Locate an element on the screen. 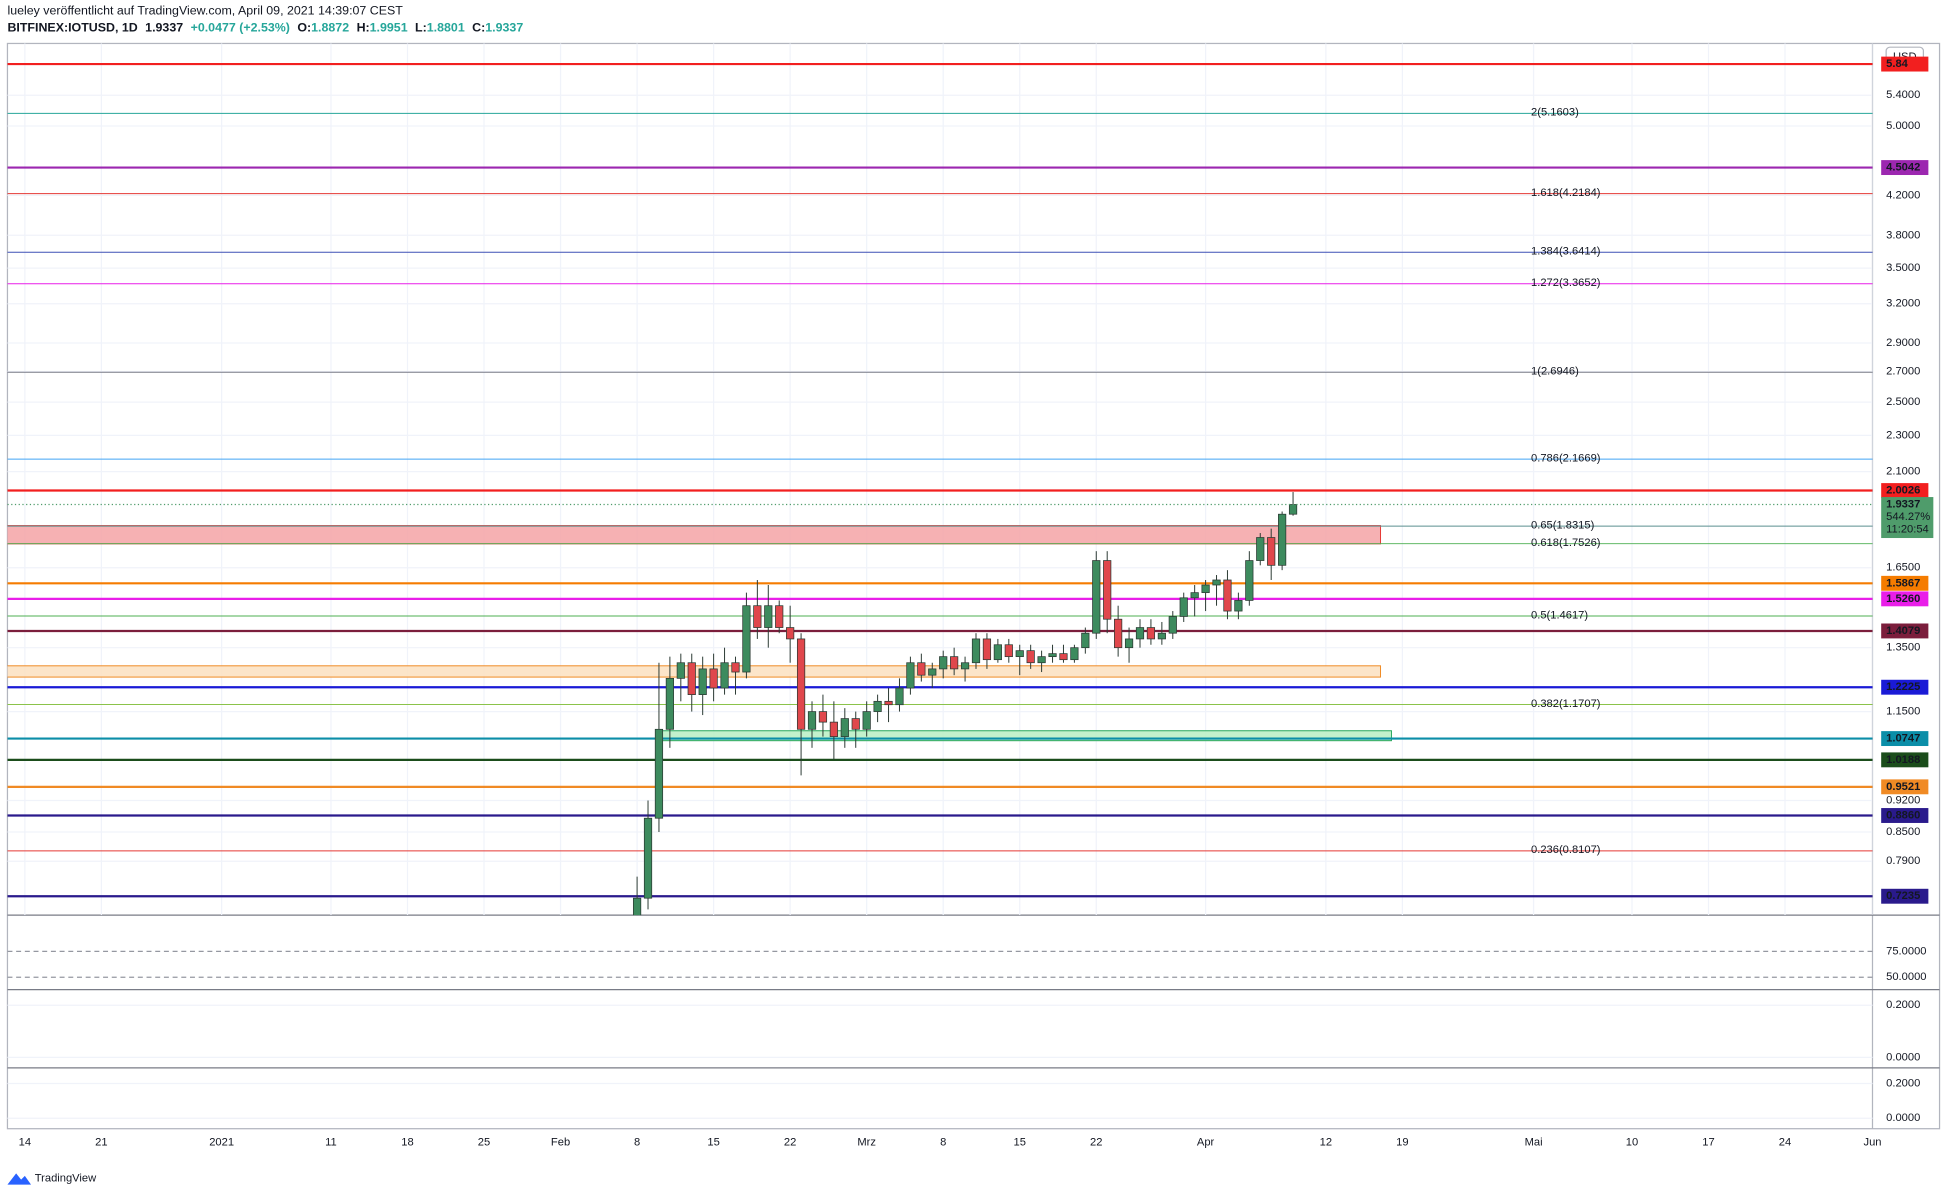  x-tick-label: 19 is located at coordinates (1402, 1142).